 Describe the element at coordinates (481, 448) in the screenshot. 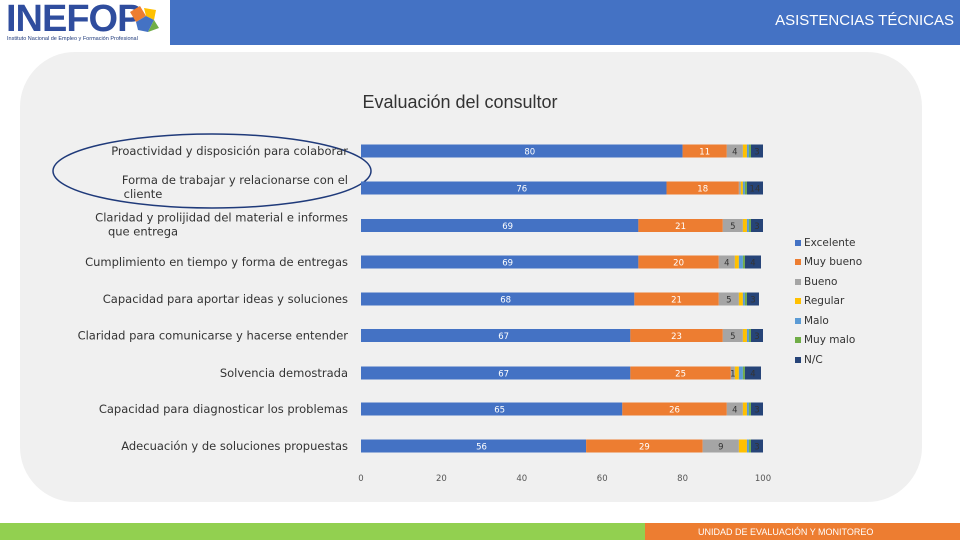

I see `data-label: 56` at that location.